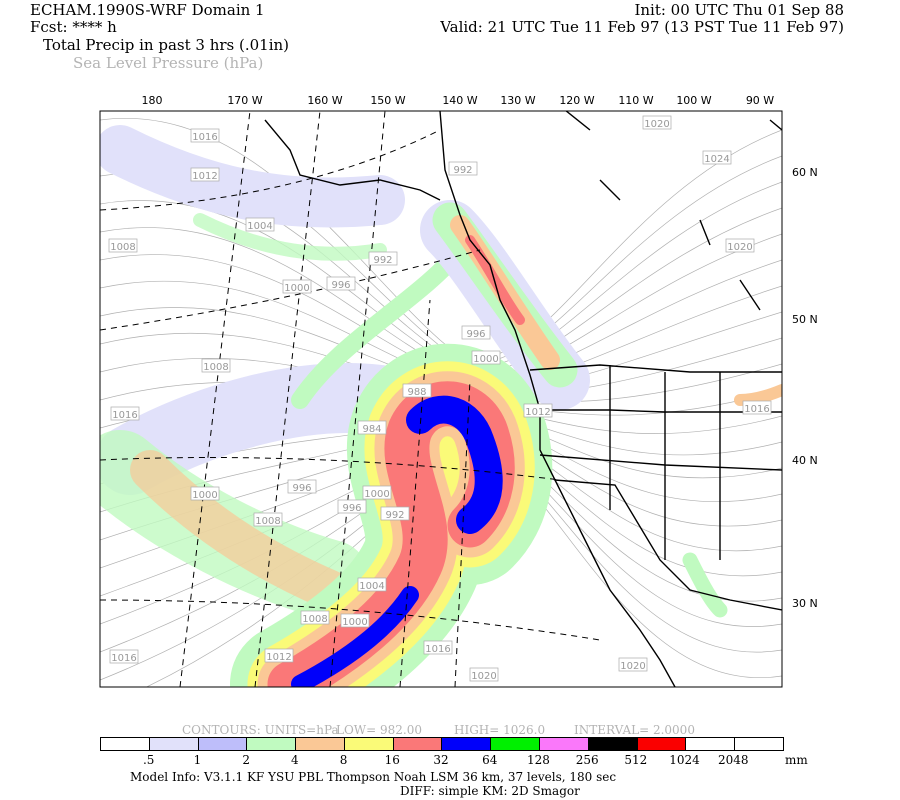 Image resolution: width=900 pixels, height=800 pixels. I want to click on legend-label: 512, so click(636, 760).